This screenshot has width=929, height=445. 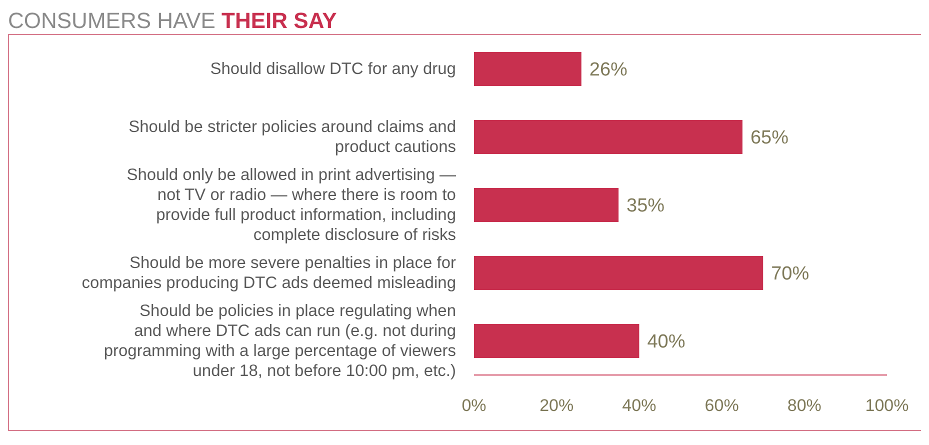 I want to click on data-label: 40%, so click(x=666, y=342).